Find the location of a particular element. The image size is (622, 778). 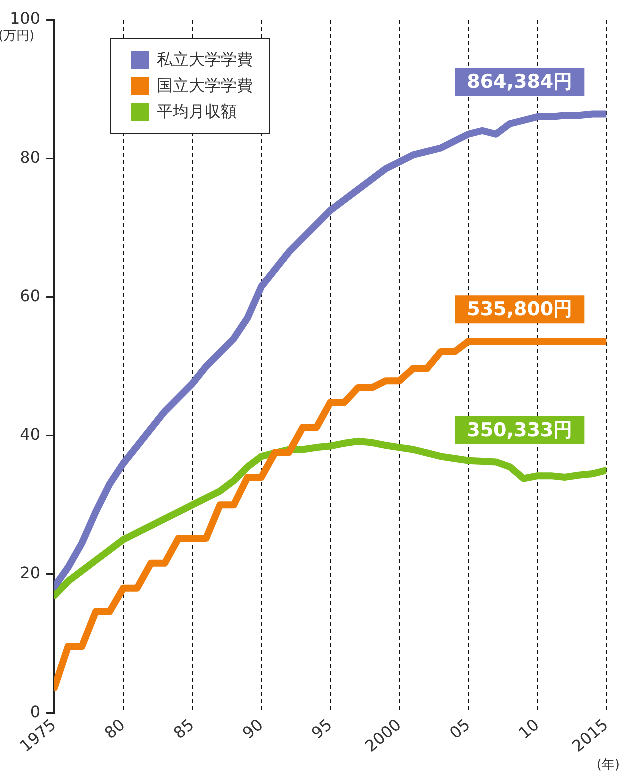

legend-label: 私立大学学費 is located at coordinates (205, 60).